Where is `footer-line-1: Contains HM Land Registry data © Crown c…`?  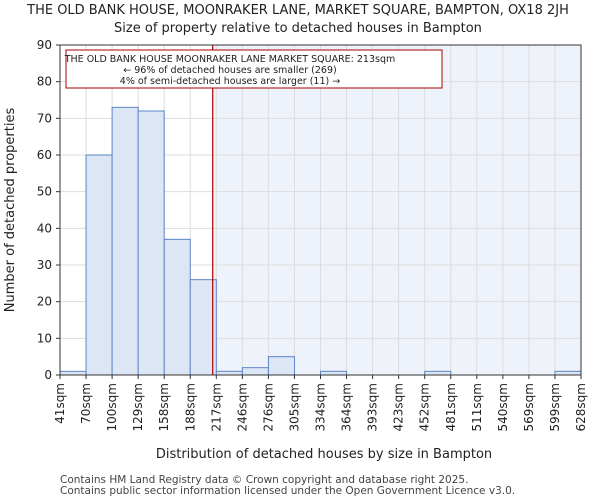
footer-line-1: Contains HM Land Registry data © Crown c… is located at coordinates (264, 480).